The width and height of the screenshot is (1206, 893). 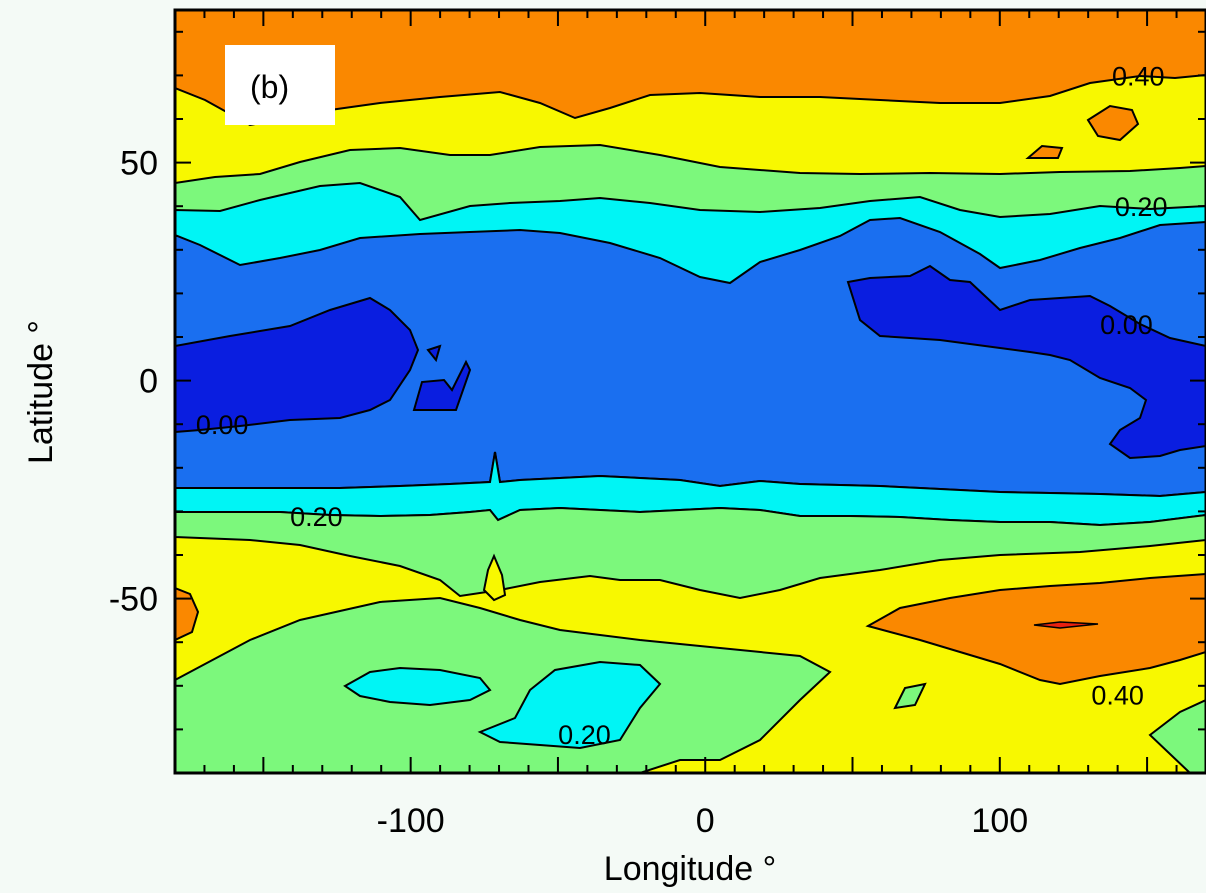 What do you see at coordinates (411, 821) in the screenshot?
I see `x-tick-label: -100` at bounding box center [411, 821].